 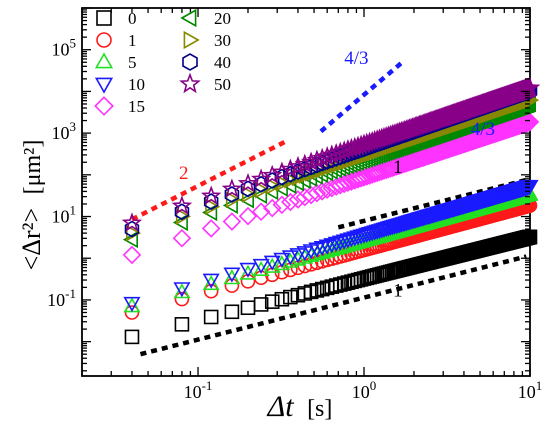 What do you see at coordinates (539, 385) in the screenshot?
I see `x-tick-exp: 1` at bounding box center [539, 385].